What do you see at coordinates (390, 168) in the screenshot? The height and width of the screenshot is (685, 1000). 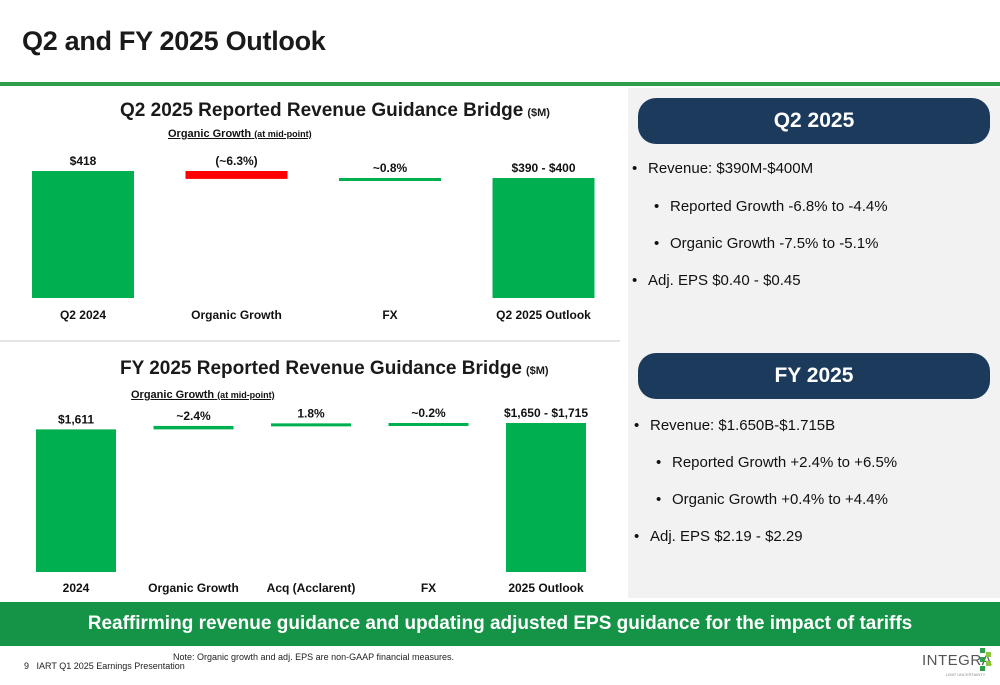 I see `q2-data-label-2: ~0.8%` at bounding box center [390, 168].